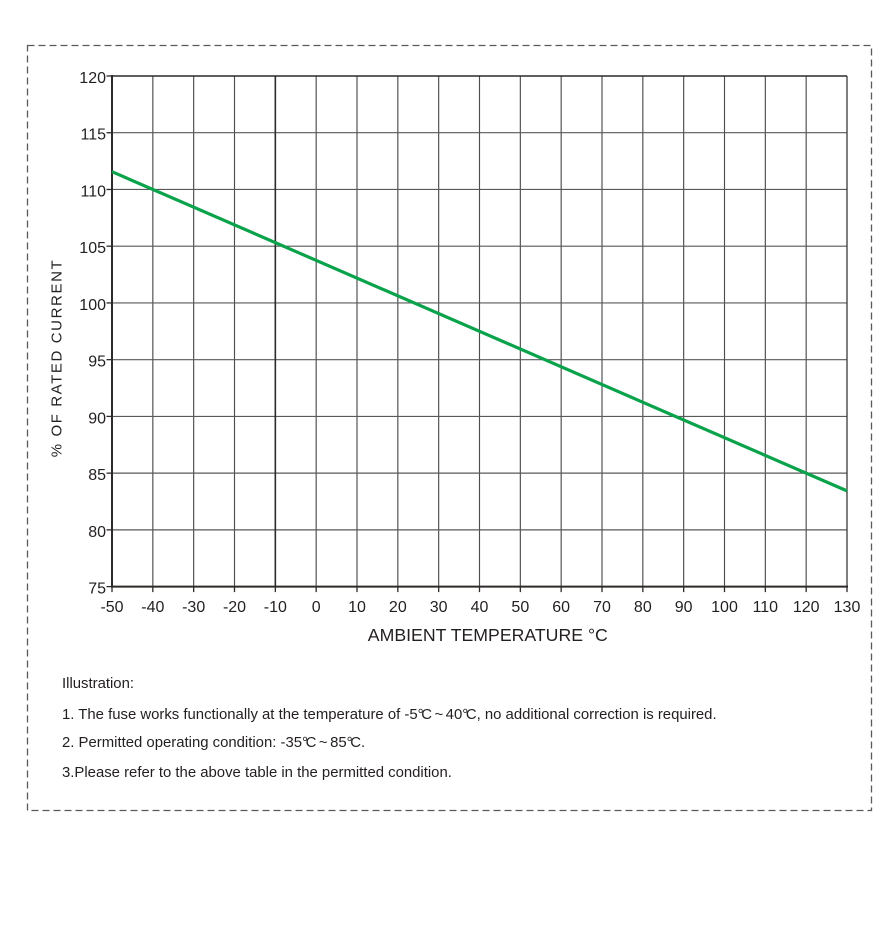 This screenshot has height=943, width=890. I want to click on svg-text: 105, so click(92, 248).